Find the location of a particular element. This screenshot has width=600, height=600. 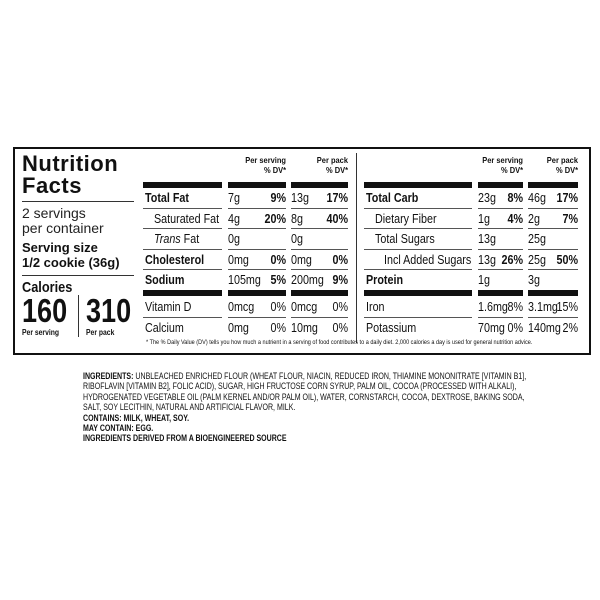

serving-dv: 8% is located at coordinates (515, 198).